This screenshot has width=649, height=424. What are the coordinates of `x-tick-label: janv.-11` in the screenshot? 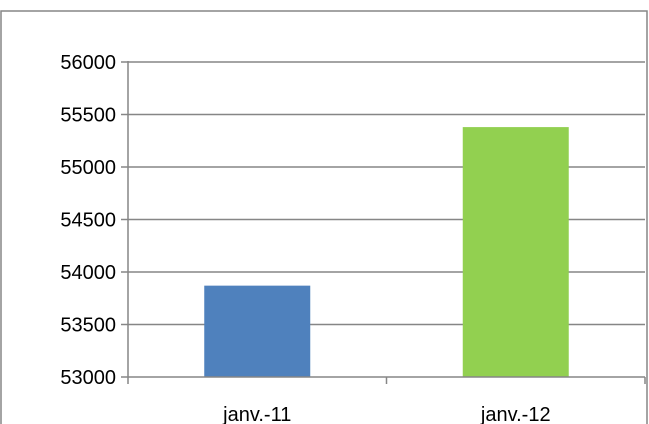 It's located at (256, 414).